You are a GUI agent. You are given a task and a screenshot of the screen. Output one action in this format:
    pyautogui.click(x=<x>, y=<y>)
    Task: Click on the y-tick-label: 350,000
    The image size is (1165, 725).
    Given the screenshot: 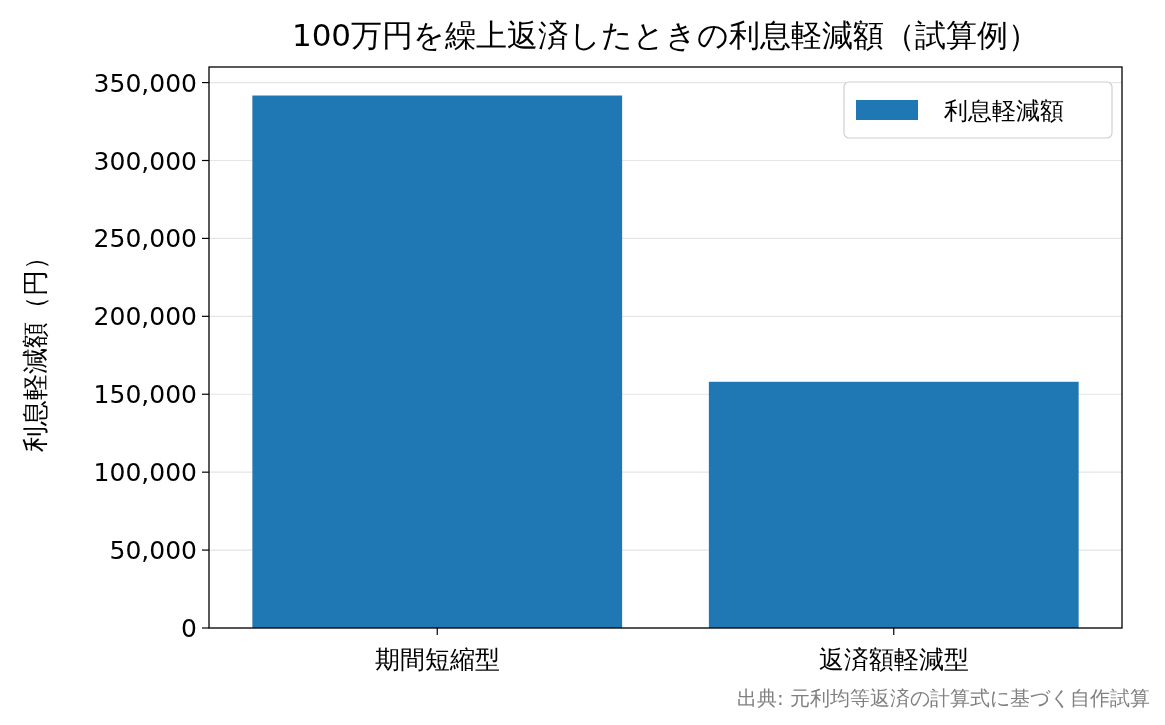 What is the action you would take?
    pyautogui.click(x=145, y=83)
    